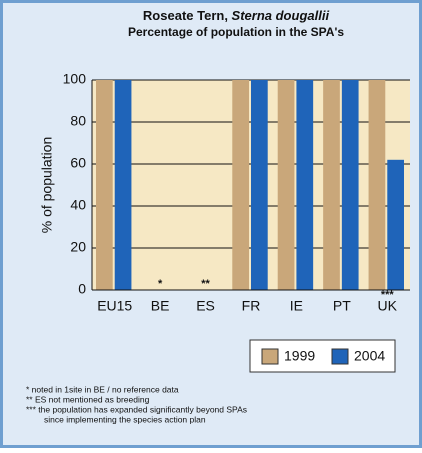 Image resolution: width=422 pixels, height=453 pixels. What do you see at coordinates (388, 306) in the screenshot?
I see `x-tick-label: UK` at bounding box center [388, 306].